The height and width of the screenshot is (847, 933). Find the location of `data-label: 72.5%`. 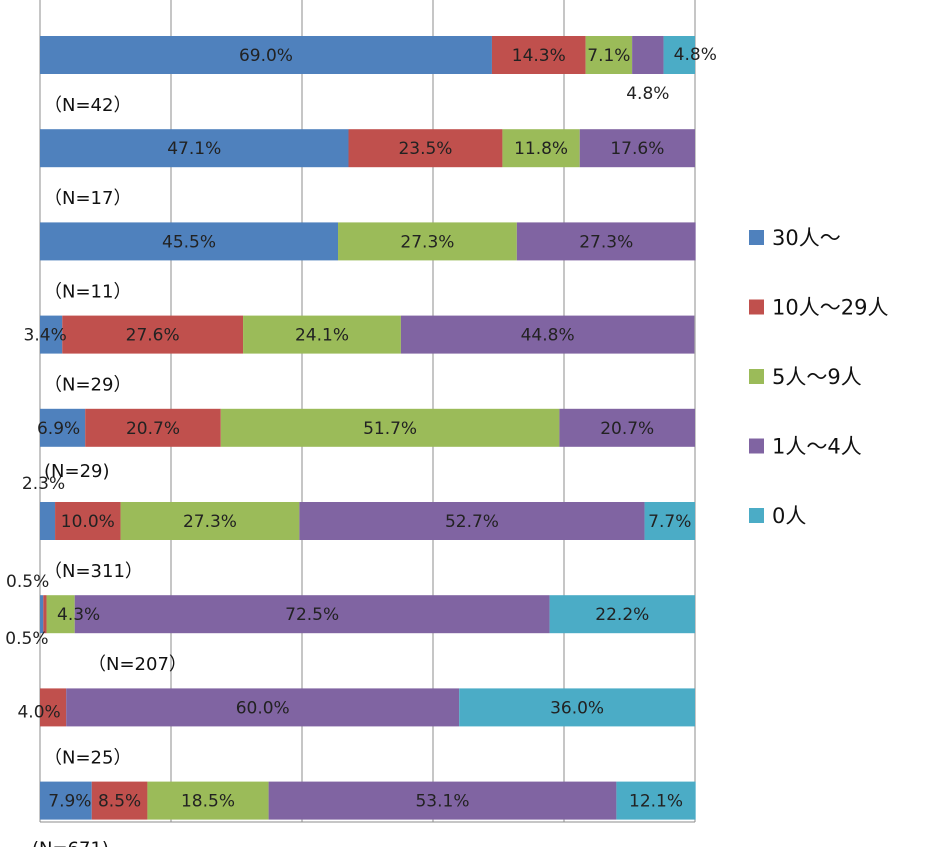

data-label: 72.5% is located at coordinates (312, 615).